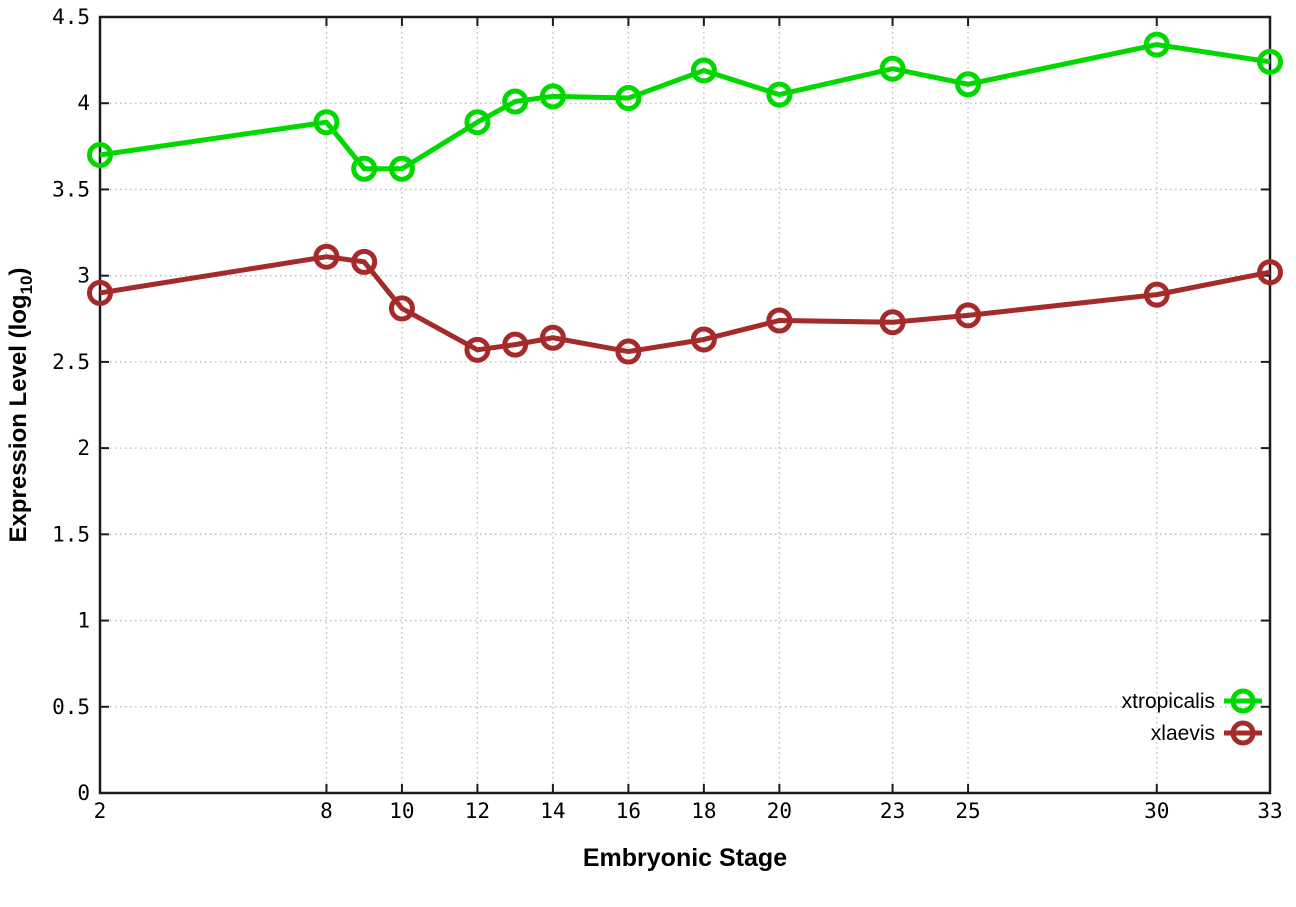  I want to click on x-tick-label: 25, so click(967, 811).